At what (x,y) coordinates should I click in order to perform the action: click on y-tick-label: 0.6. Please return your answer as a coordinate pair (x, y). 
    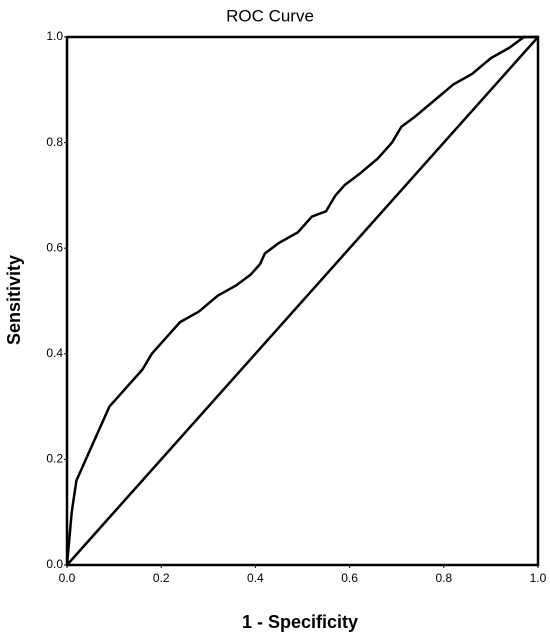
    Looking at the image, I should click on (54, 247).